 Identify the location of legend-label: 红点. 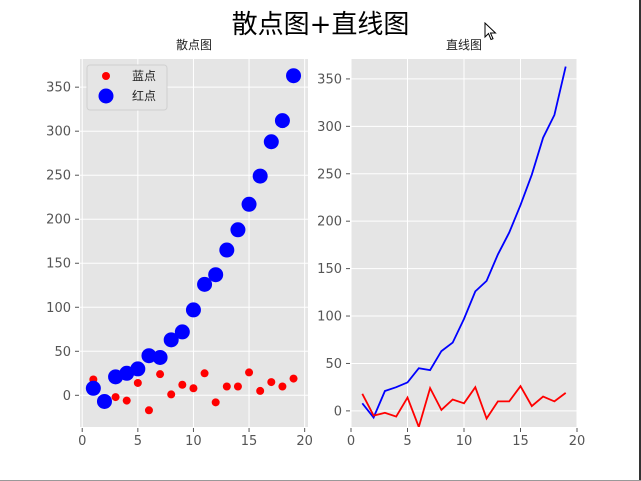
(144, 95).